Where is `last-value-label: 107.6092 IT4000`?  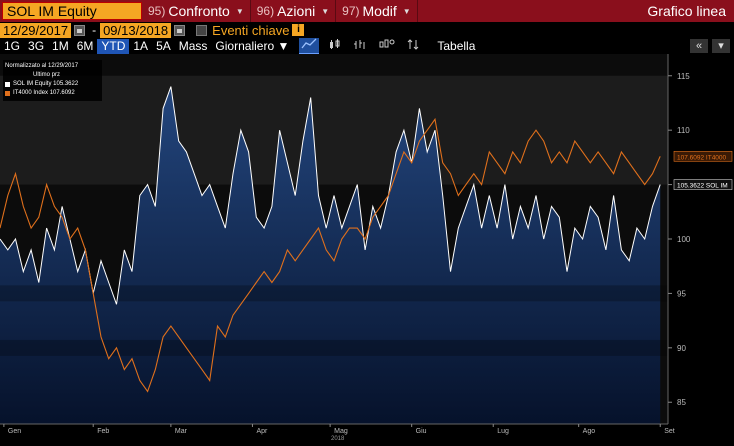
last-value-label: 107.6092 IT4000 is located at coordinates (702, 157).